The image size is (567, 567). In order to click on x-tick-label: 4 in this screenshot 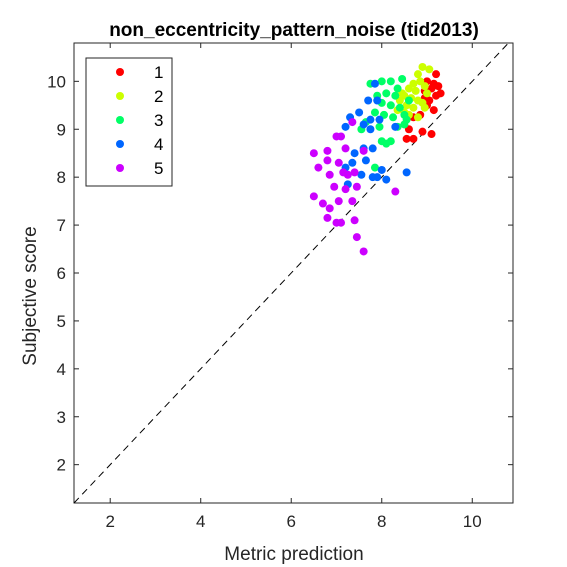, I will do `click(200, 521)`.